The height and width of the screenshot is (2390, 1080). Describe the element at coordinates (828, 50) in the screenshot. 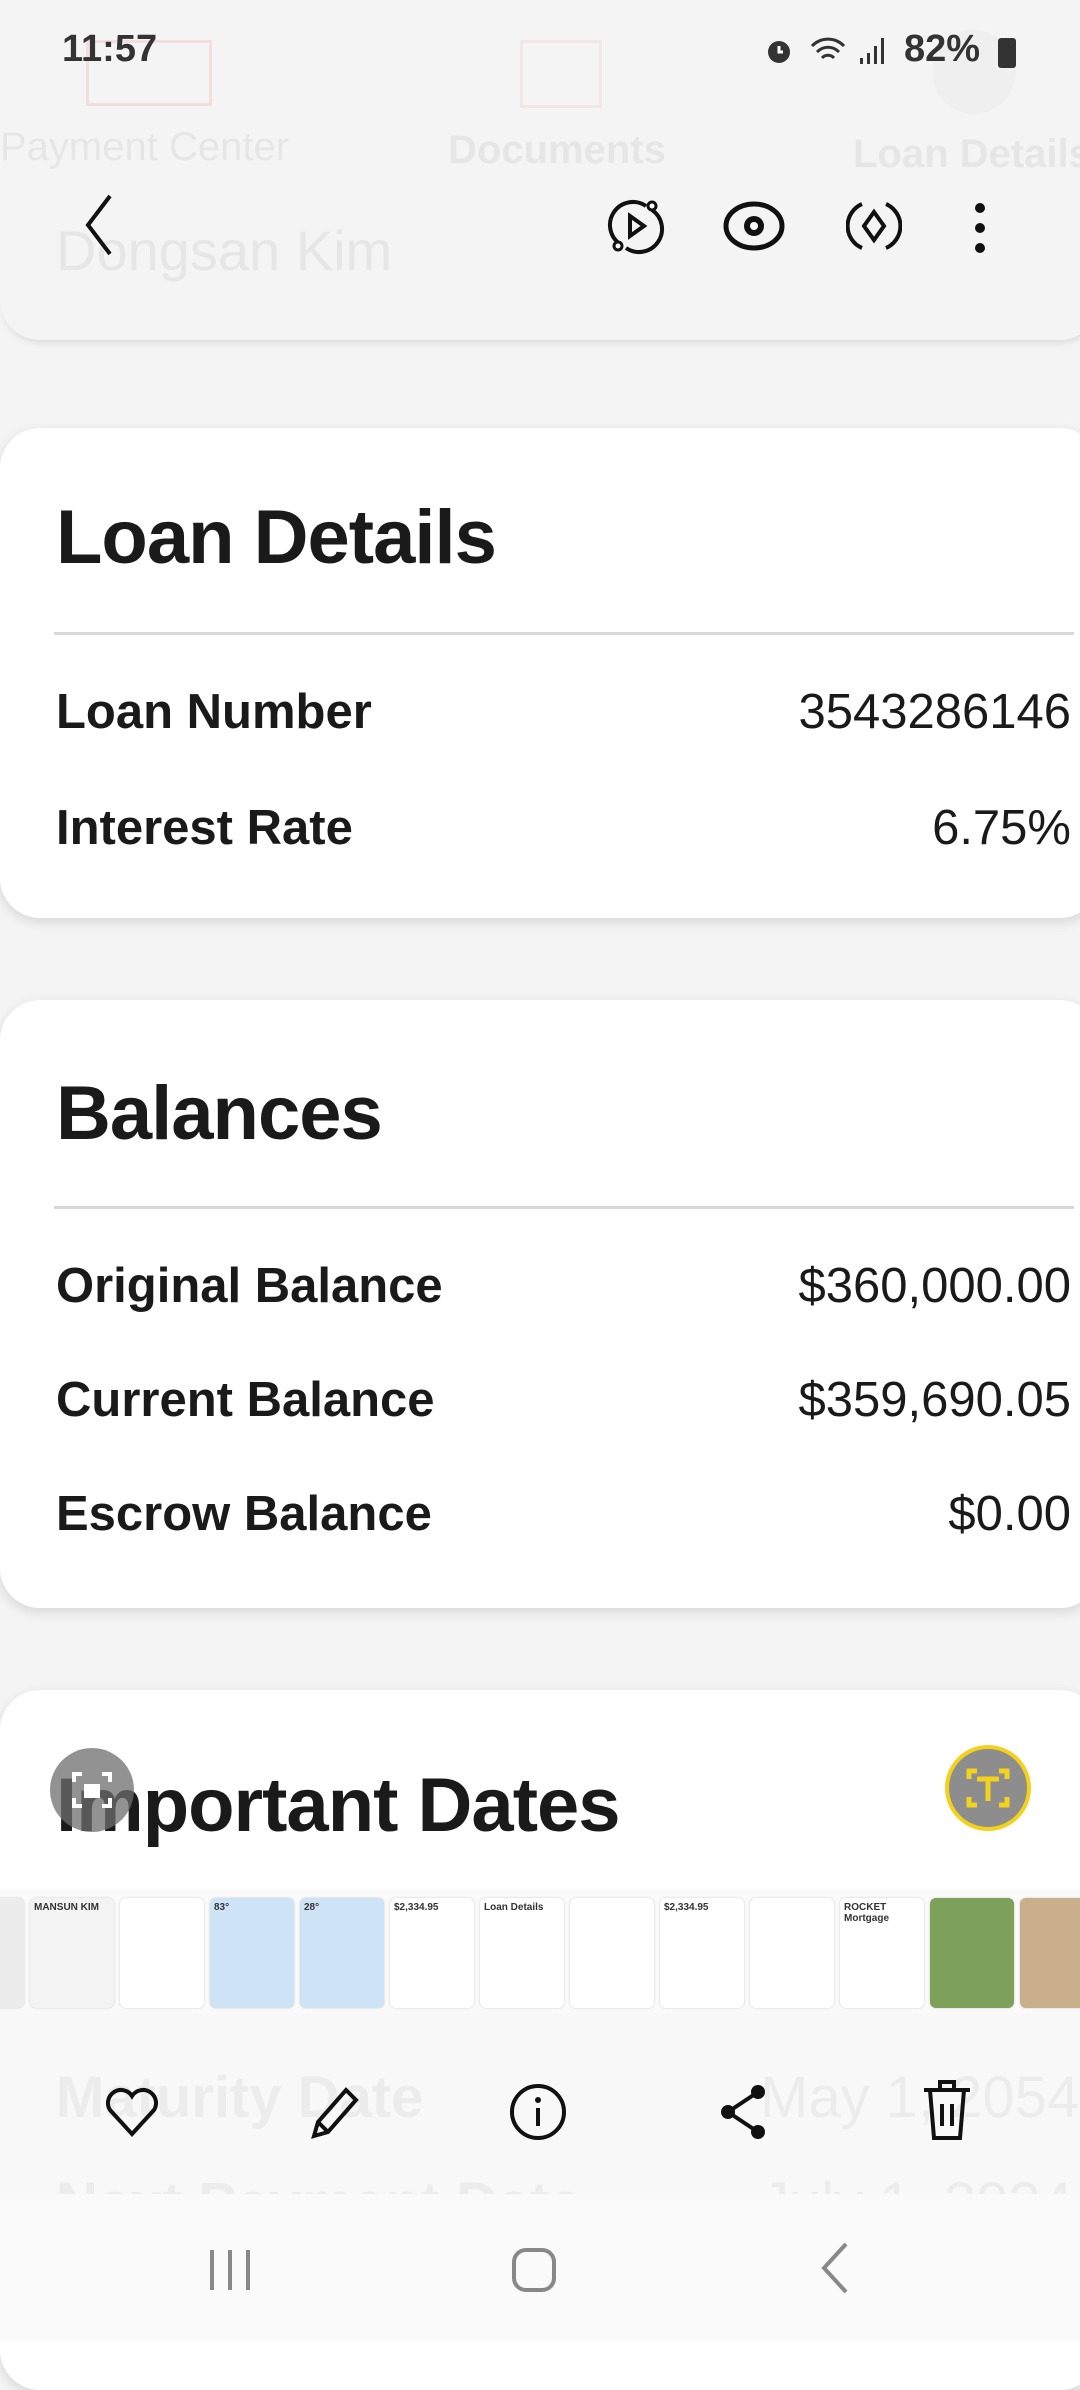

I see `wifi-icon` at that location.